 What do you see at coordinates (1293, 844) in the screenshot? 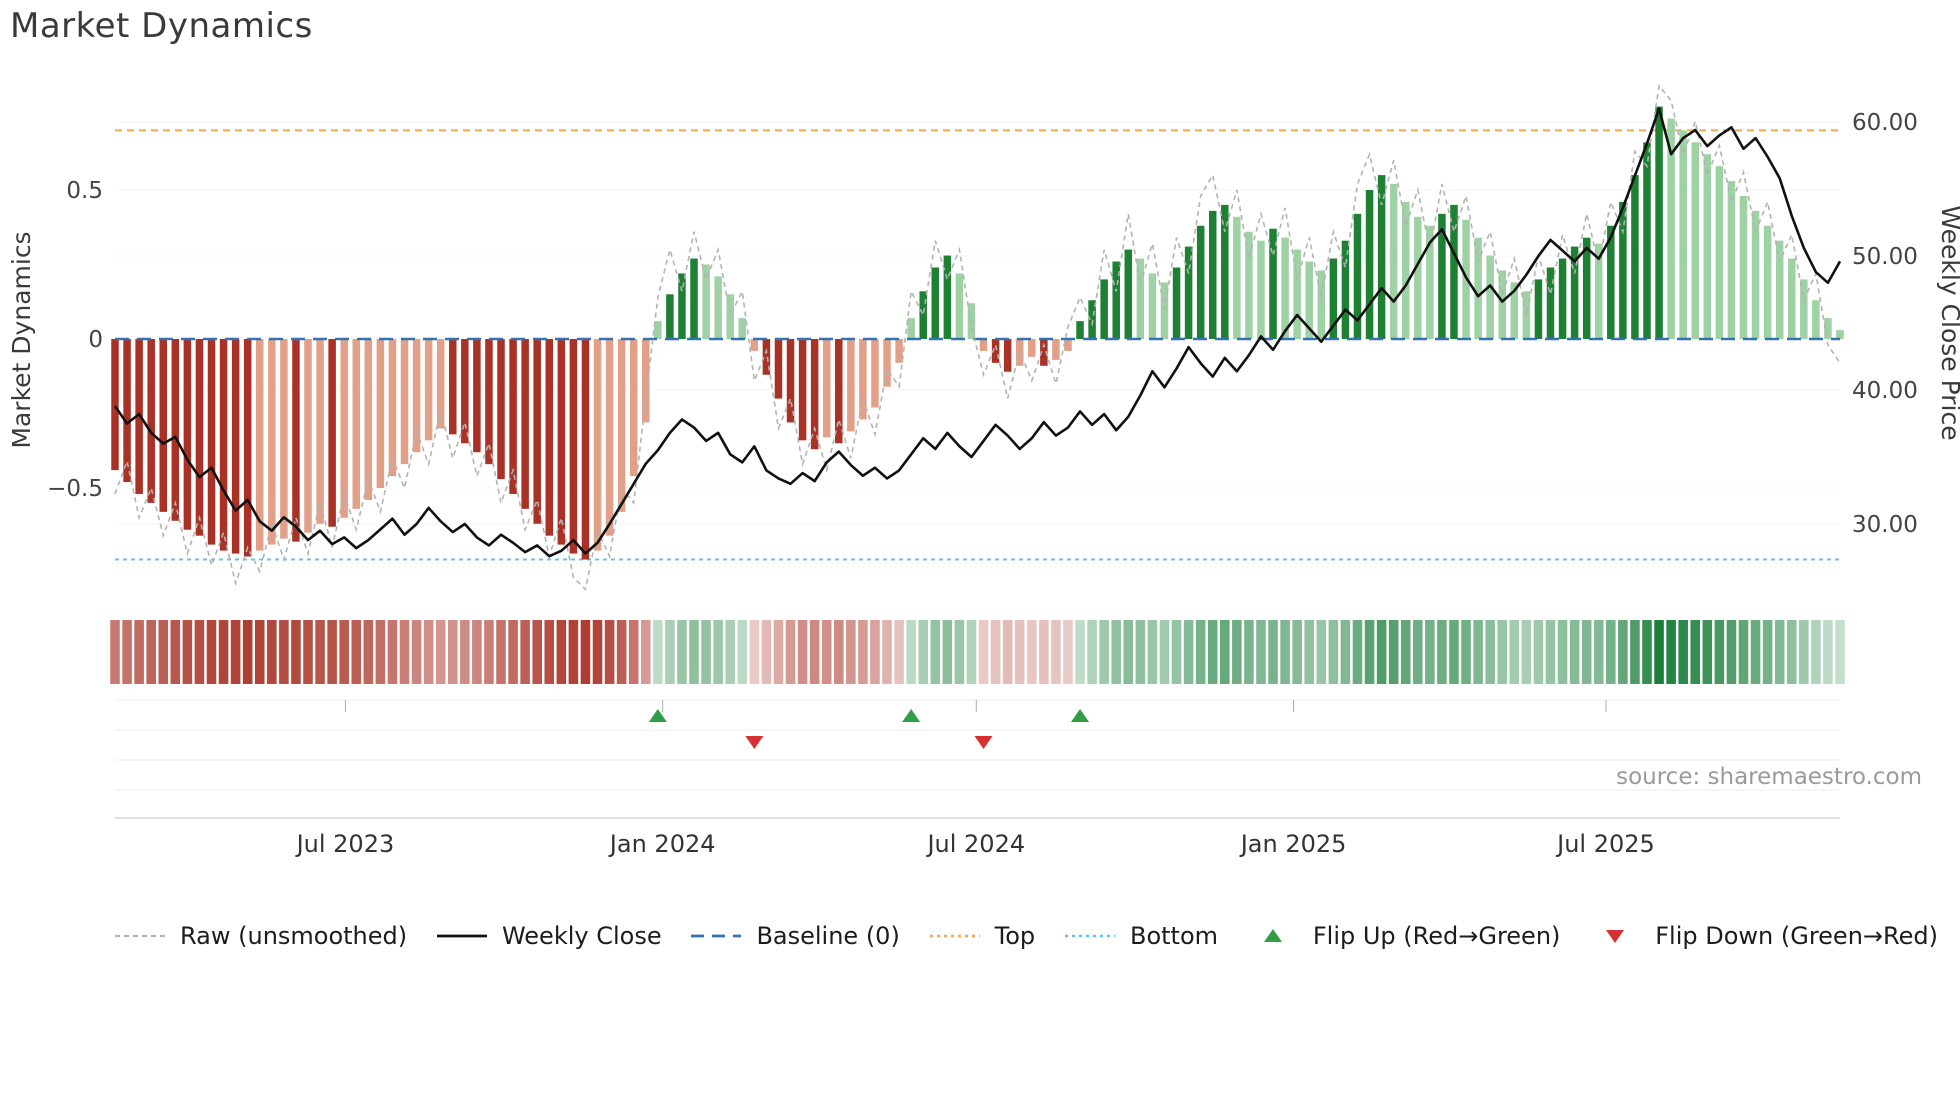
I see `x-axis-tick-label: Jan 2025` at bounding box center [1293, 844].